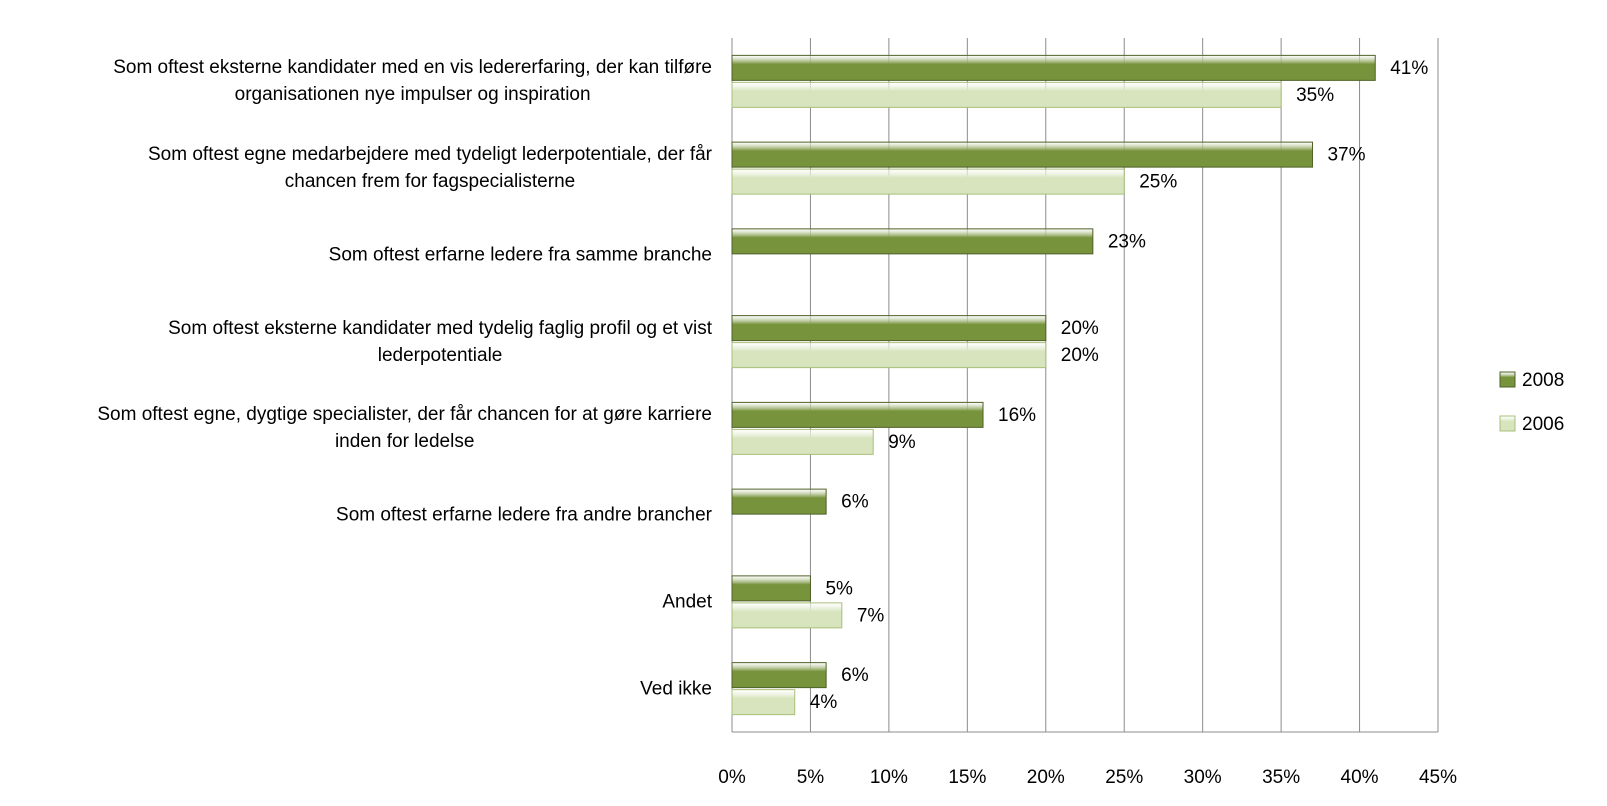 Image resolution: width=1607 pixels, height=806 pixels. What do you see at coordinates (1046, 777) in the screenshot?
I see `x-tick-label: 20%` at bounding box center [1046, 777].